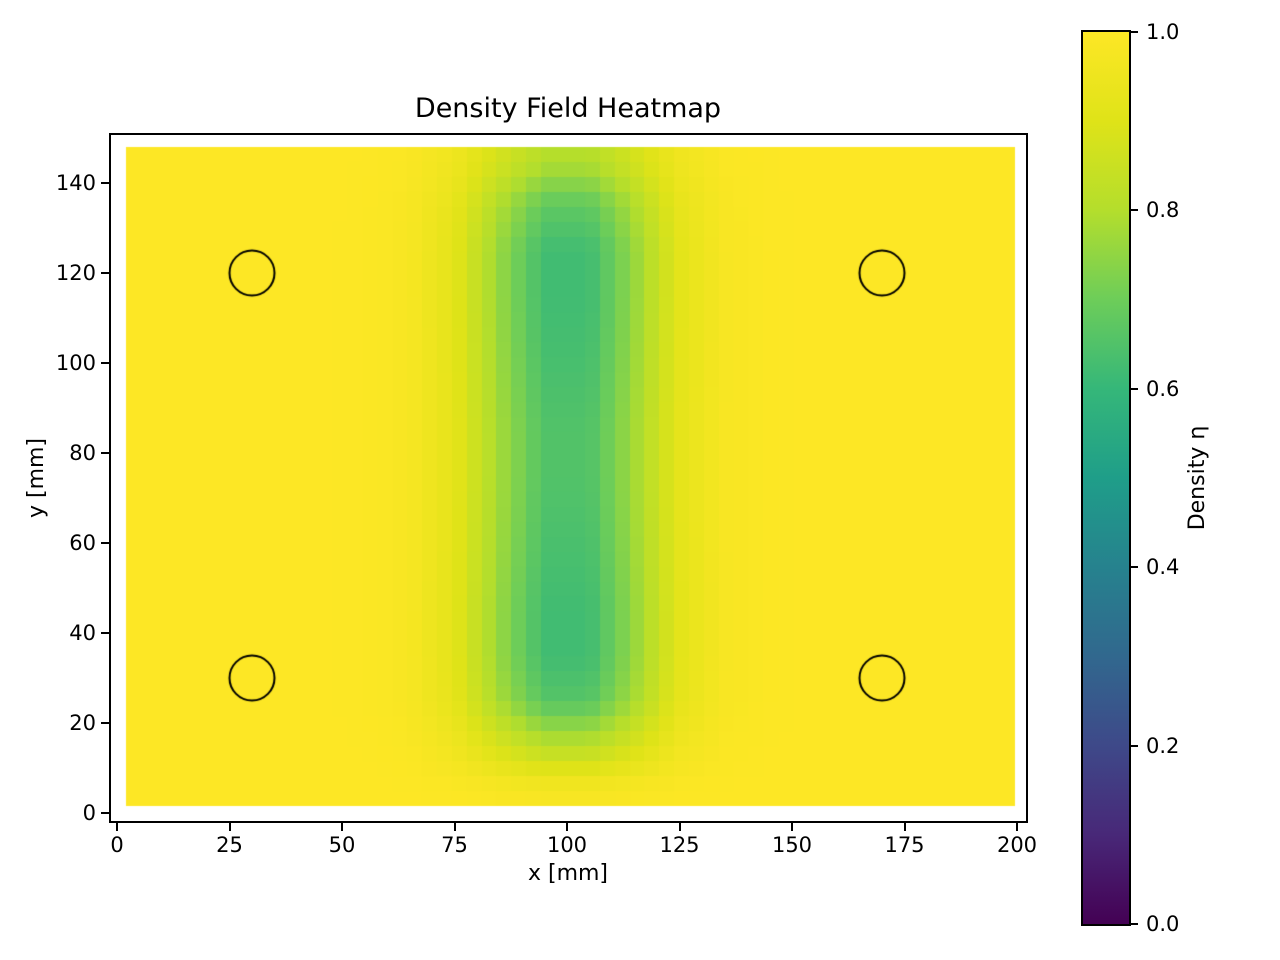 This screenshot has height=960, width=1280. Describe the element at coordinates (1017, 845) in the screenshot. I see `x-tick-label: 200` at that location.